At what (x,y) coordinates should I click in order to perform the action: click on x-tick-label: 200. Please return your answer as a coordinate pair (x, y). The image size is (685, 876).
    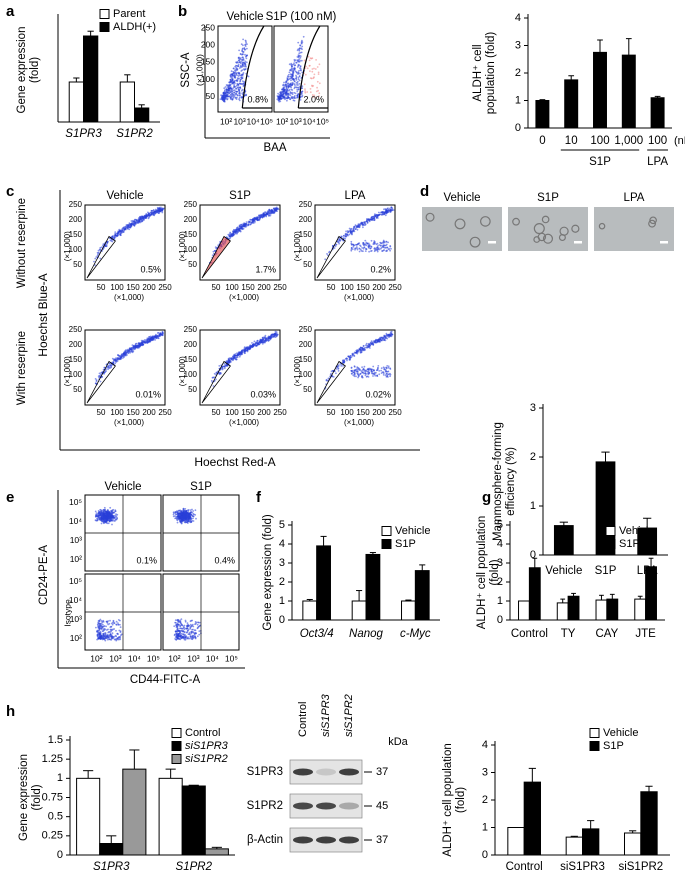
    Looking at the image, I should click on (149, 287).